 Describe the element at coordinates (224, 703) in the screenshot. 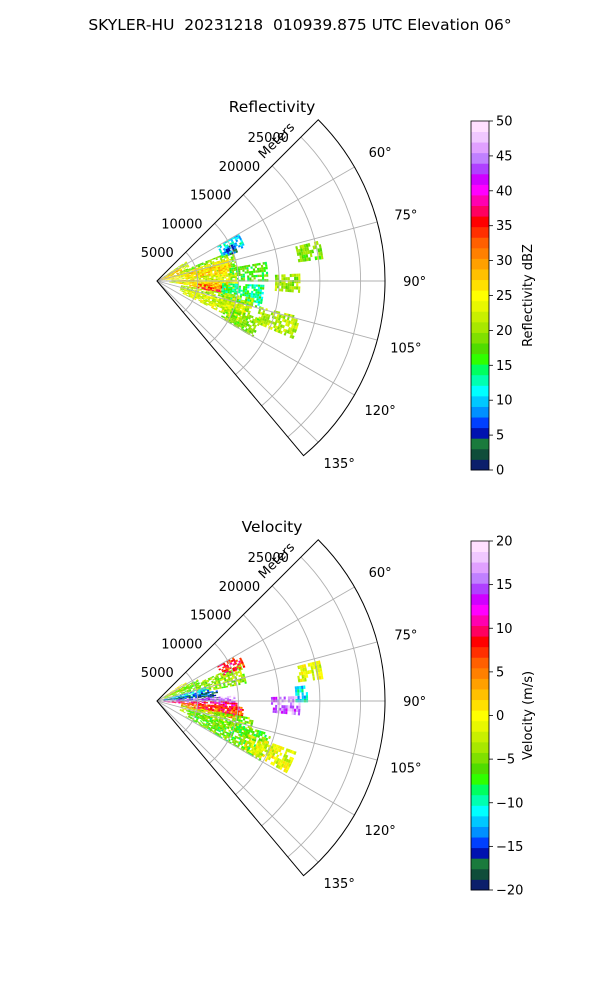

I see `range-ring` at that location.